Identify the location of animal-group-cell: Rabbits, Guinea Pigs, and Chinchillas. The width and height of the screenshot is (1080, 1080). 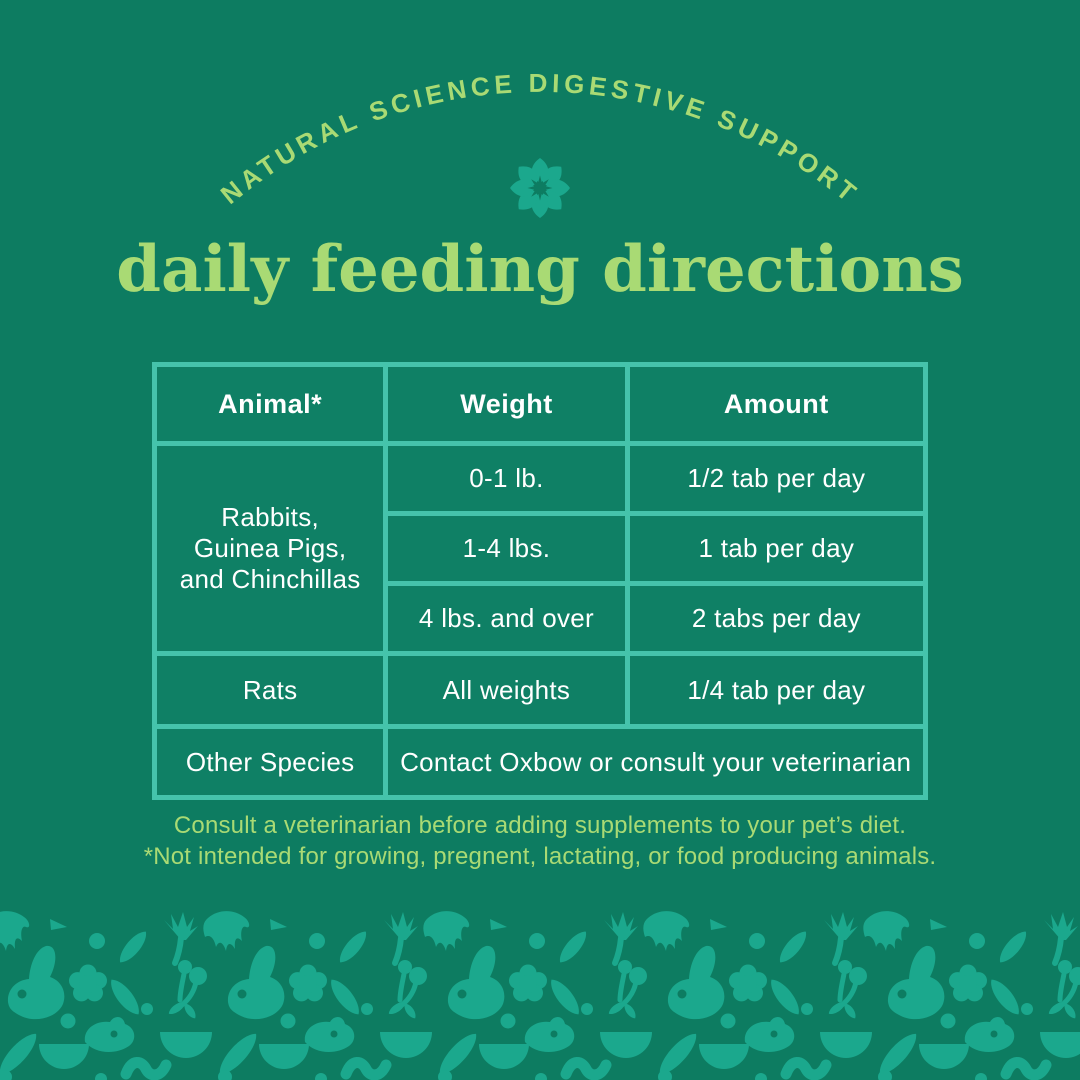
(270, 548).